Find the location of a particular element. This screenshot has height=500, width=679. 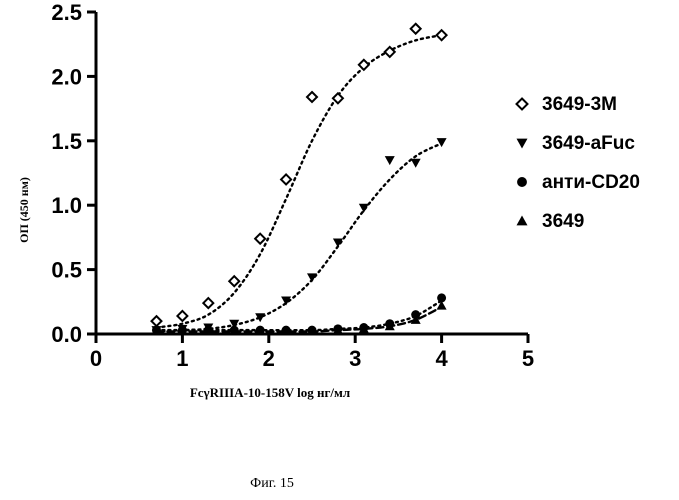

y-tick-label: 1.0 is located at coordinates (66, 205).